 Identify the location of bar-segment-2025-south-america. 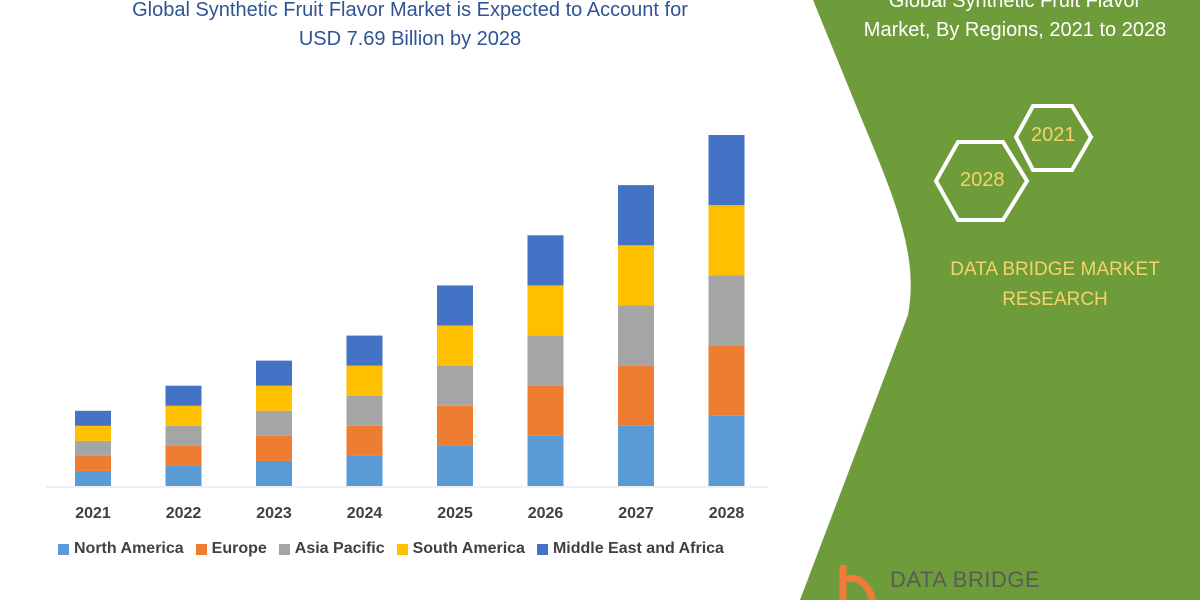
(455, 345).